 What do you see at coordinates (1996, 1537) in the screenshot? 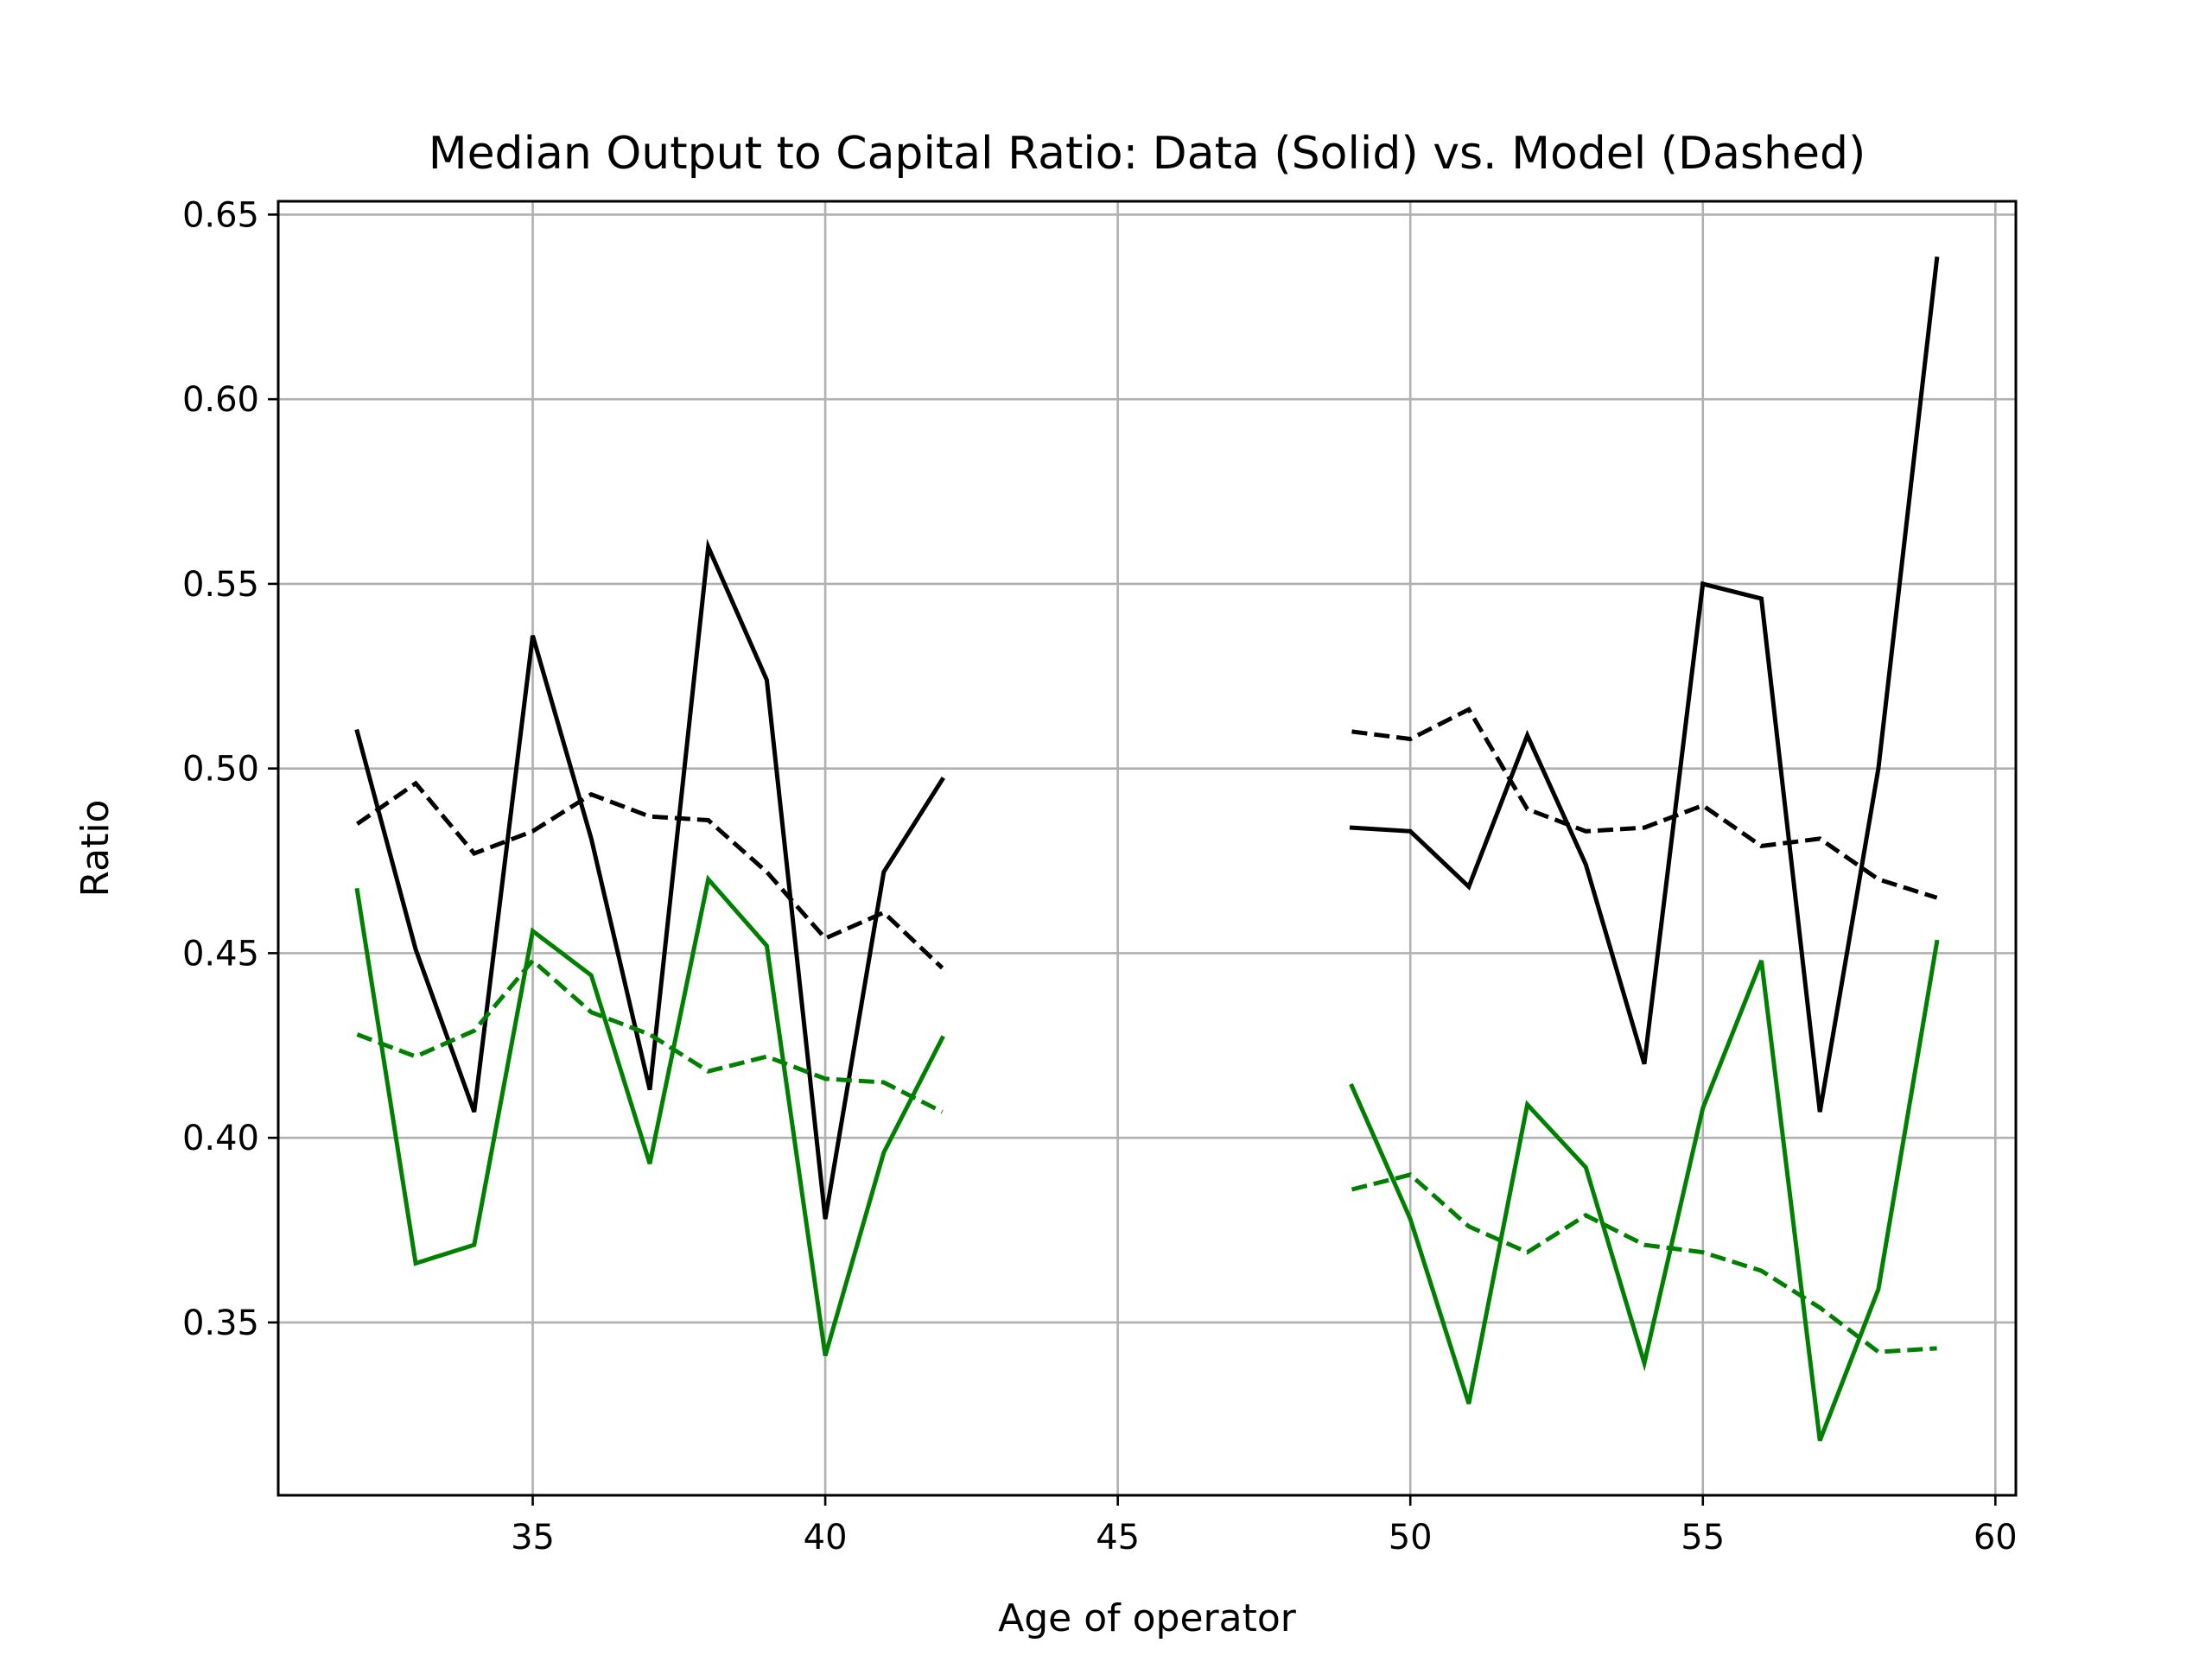
I see `x-tick-label: 60` at bounding box center [1996, 1537].